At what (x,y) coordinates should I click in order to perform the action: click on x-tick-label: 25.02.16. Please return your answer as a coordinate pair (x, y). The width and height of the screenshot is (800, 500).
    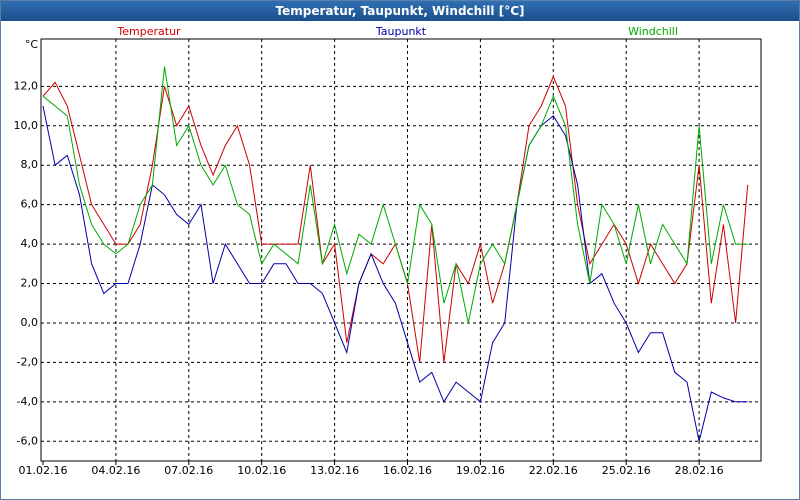
    Looking at the image, I should click on (626, 470).